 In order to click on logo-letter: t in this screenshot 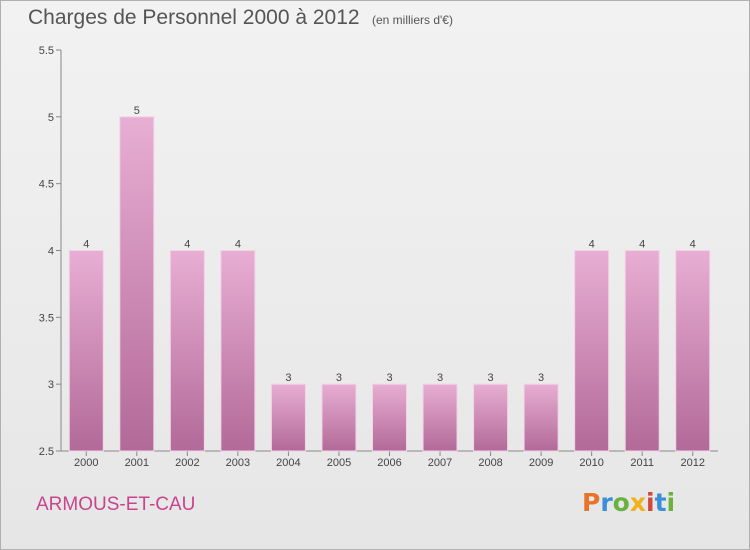, I will do `click(660, 502)`.